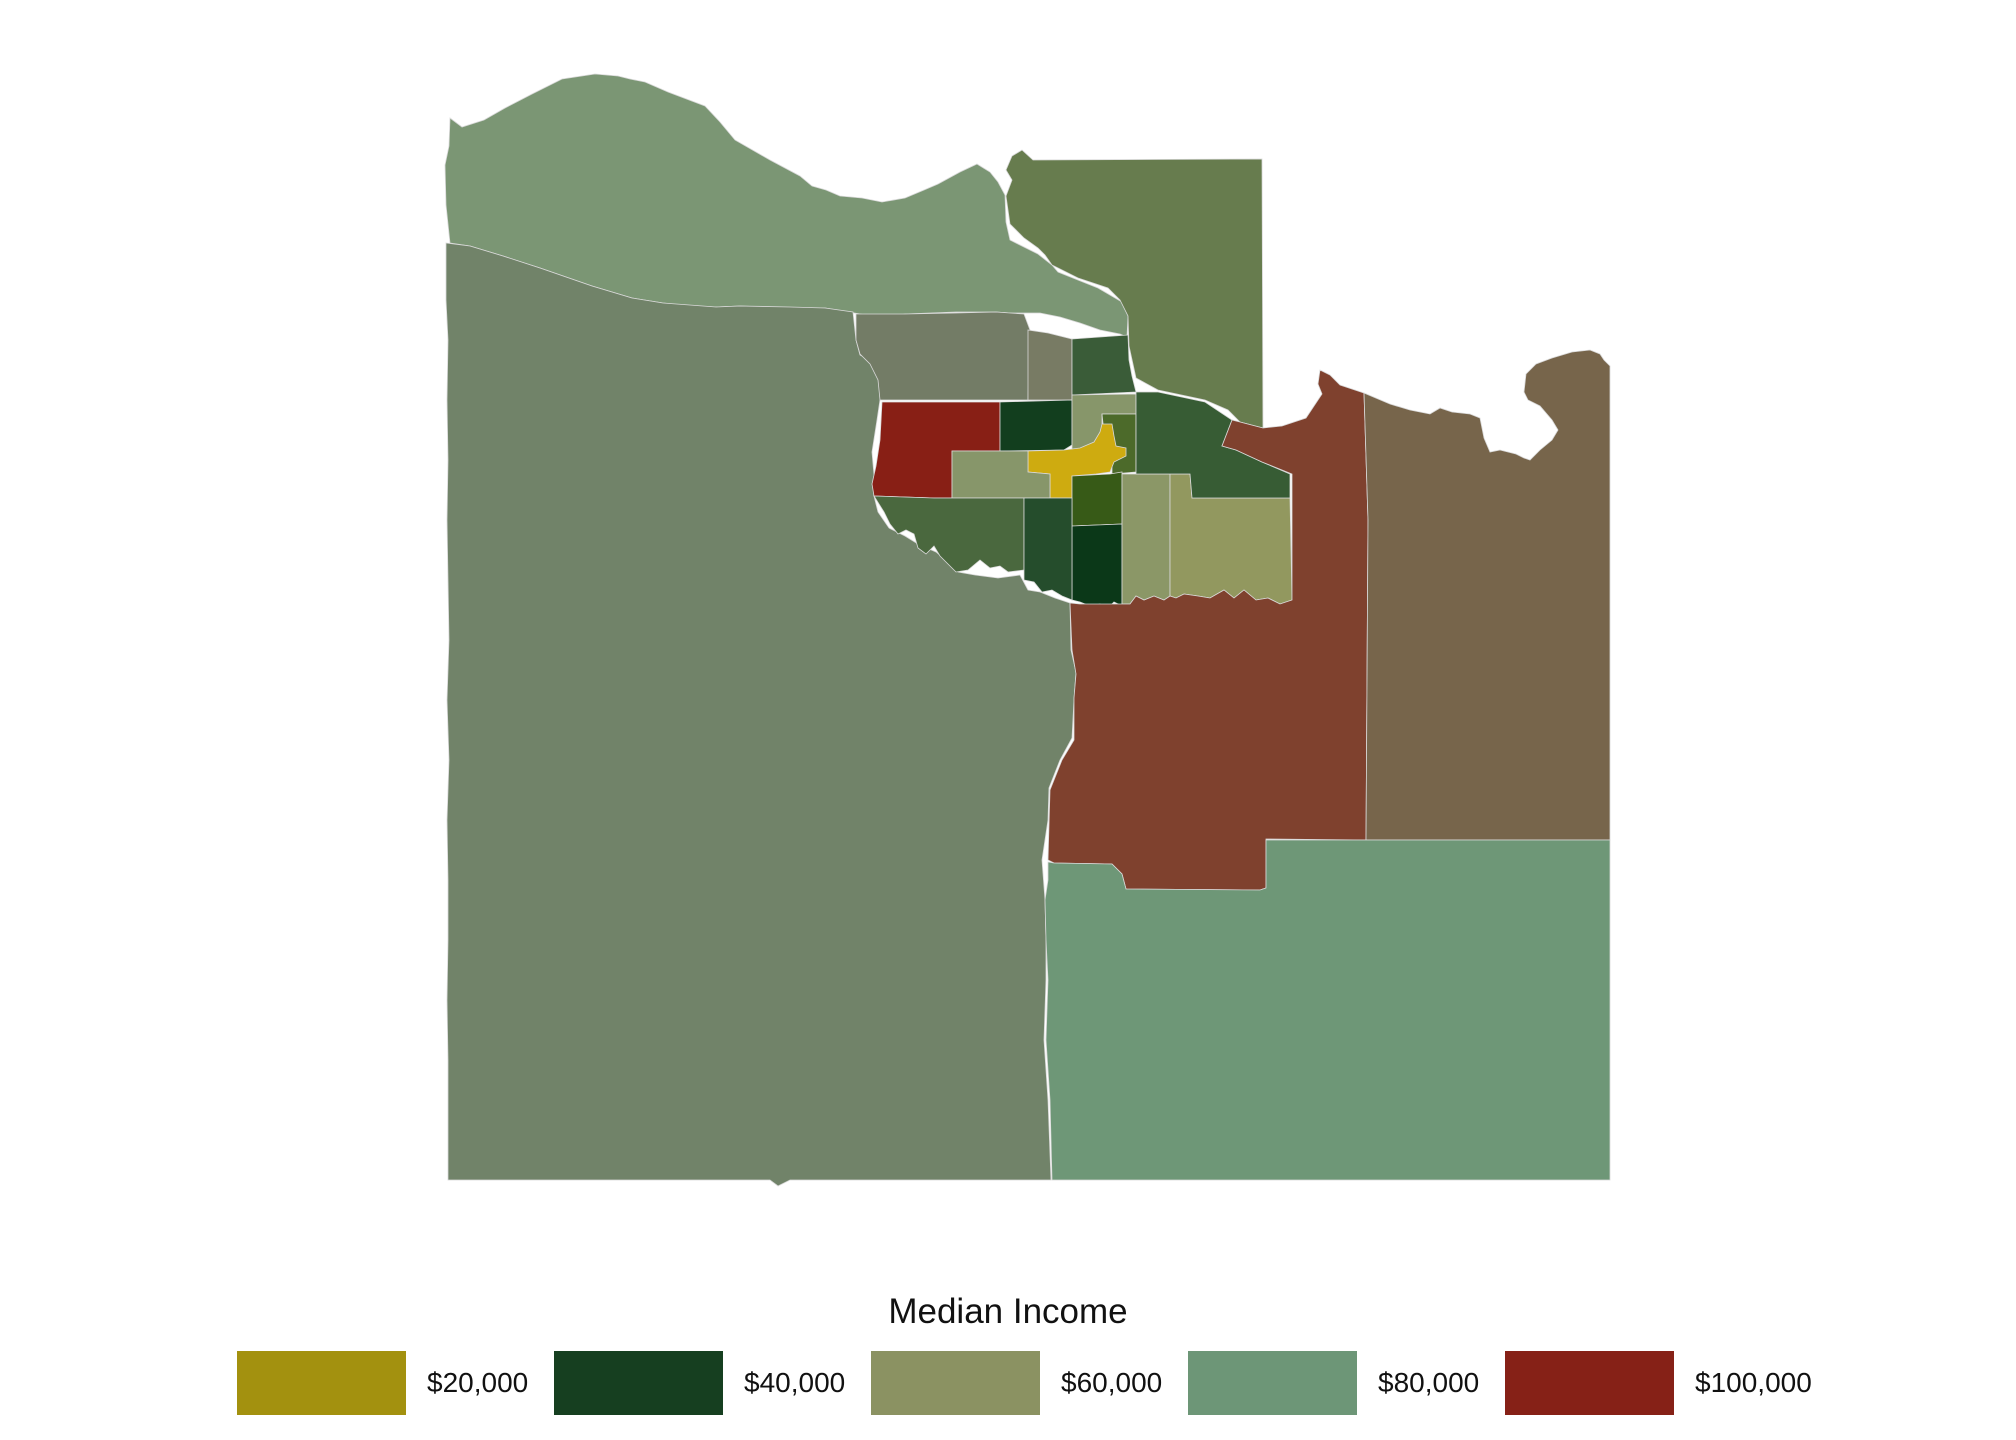 This screenshot has height=1440, width=2016. Describe the element at coordinates (1097, 499) in the screenshot. I see `region-center-olive-b` at that location.